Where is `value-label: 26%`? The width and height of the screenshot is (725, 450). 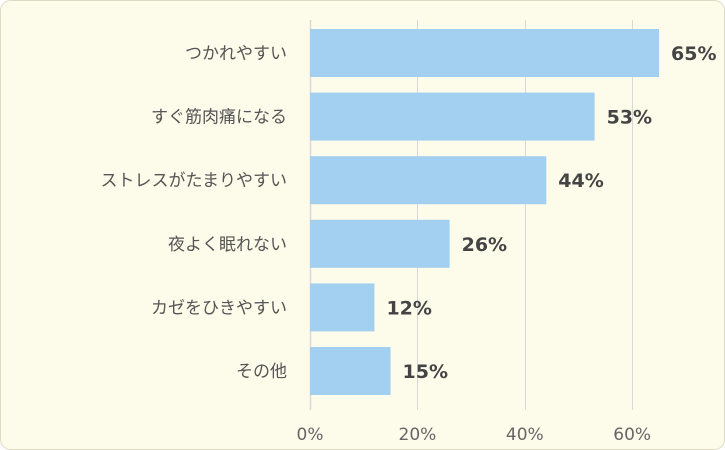 value-label: 26% is located at coordinates (484, 245).